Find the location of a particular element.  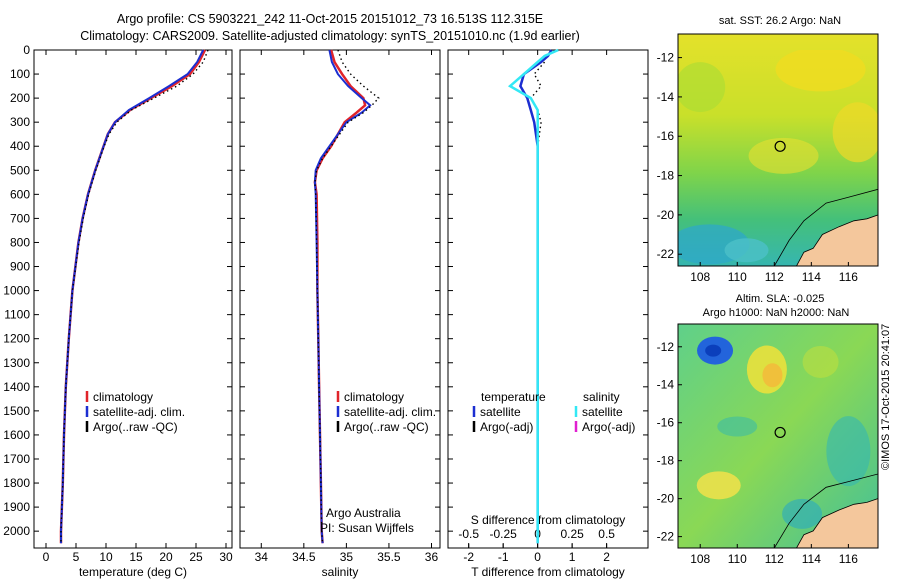

salinity-satellite-line is located at coordinates (342, 296).